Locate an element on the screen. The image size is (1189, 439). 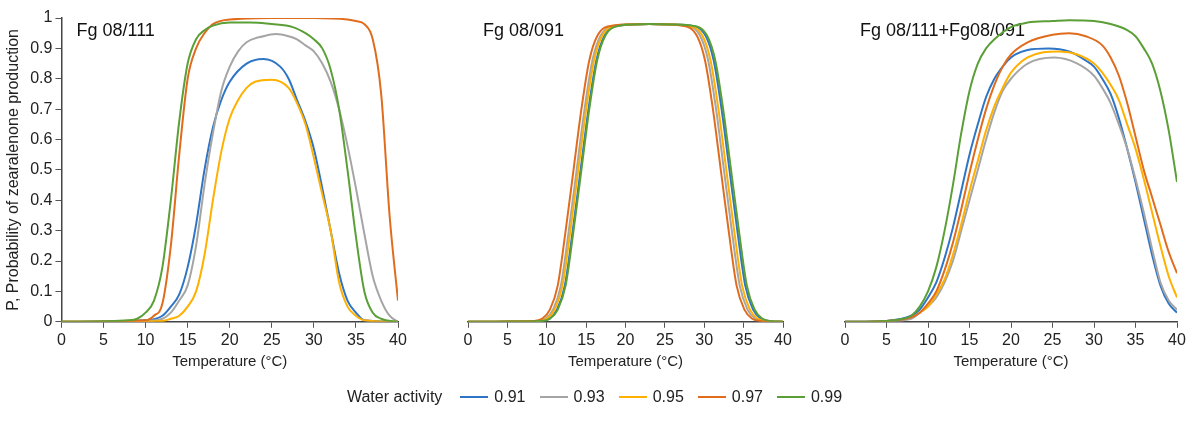
legend-label: 0.93 is located at coordinates (589, 397).